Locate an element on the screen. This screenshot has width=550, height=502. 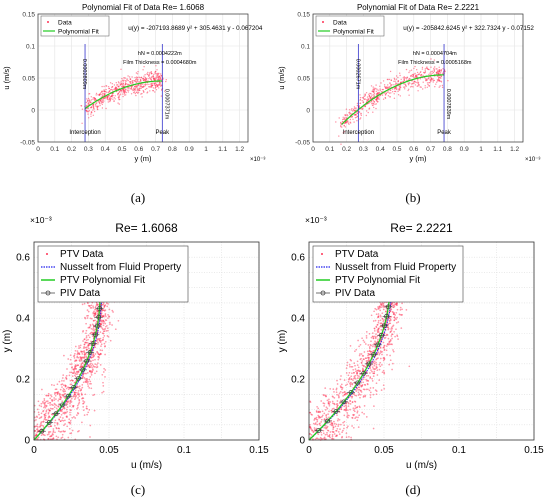
x-tick-label: 0 is located at coordinates (309, 450).